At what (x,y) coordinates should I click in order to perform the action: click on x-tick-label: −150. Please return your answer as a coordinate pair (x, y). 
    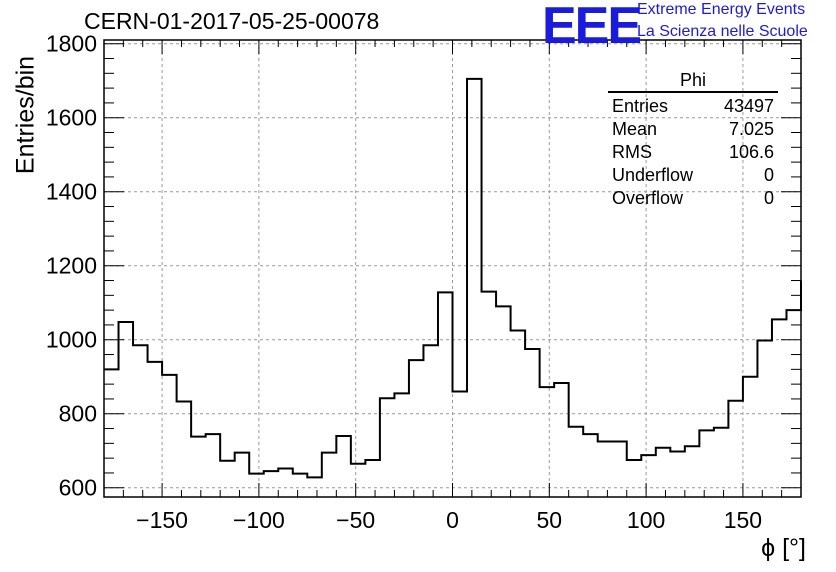
    Looking at the image, I should click on (162, 520).